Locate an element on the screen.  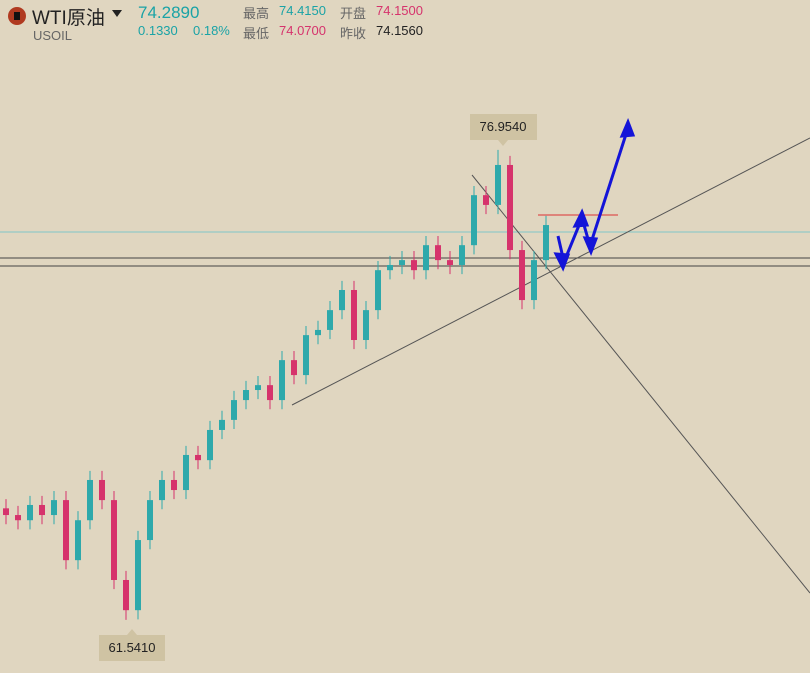
code: USOIL is located at coordinates (53, 35).